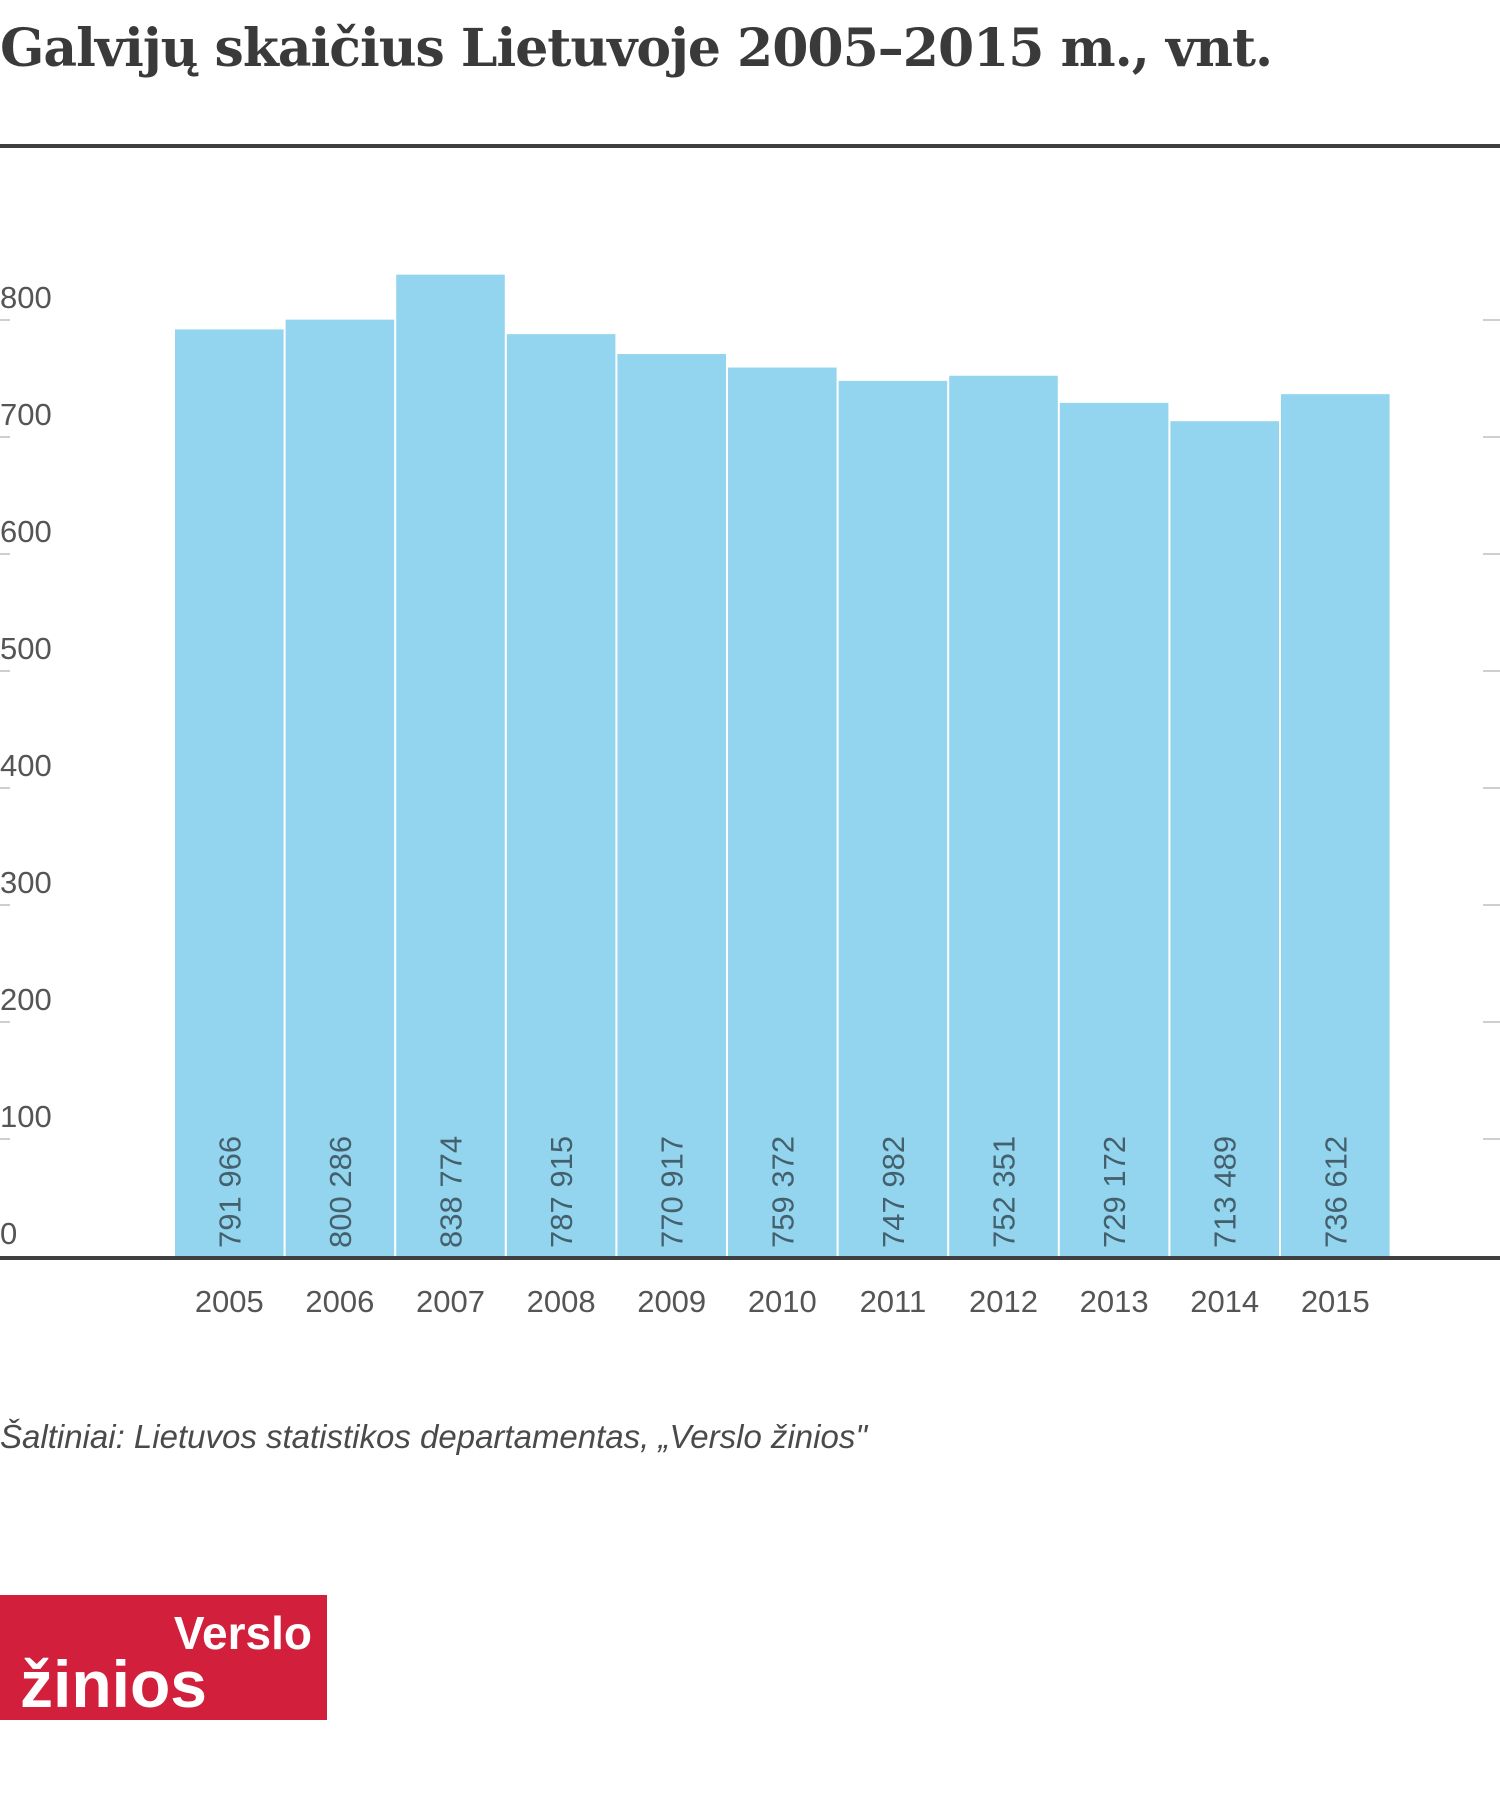 The width and height of the screenshot is (1500, 1819). I want to click on bar-value-label: 770 917, so click(672, 1192).